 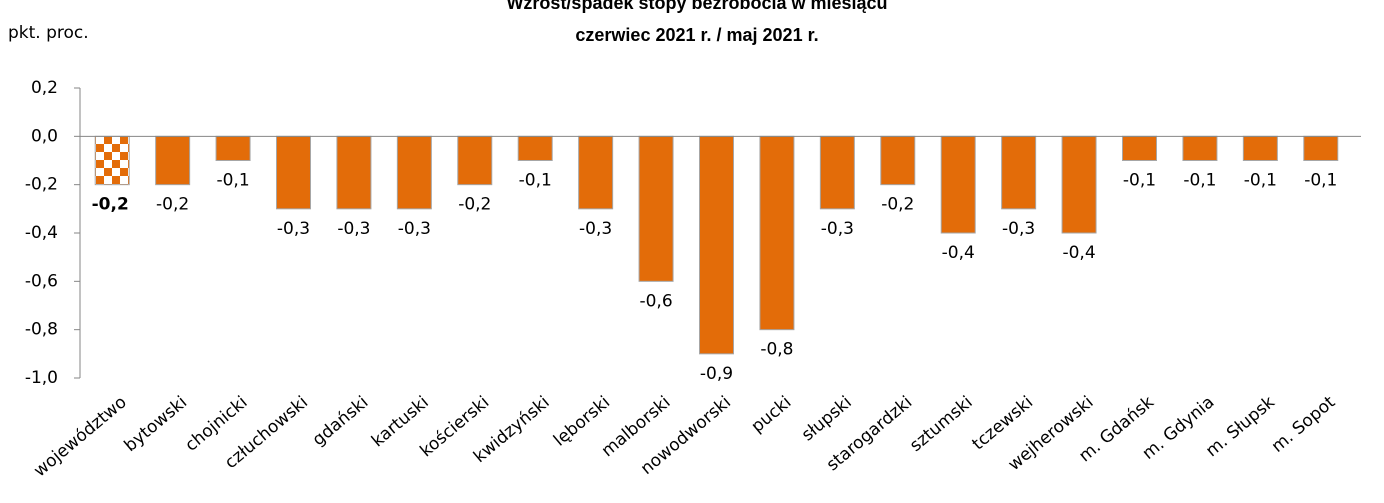 I want to click on x-tick-label: województwo, so click(x=80, y=436).